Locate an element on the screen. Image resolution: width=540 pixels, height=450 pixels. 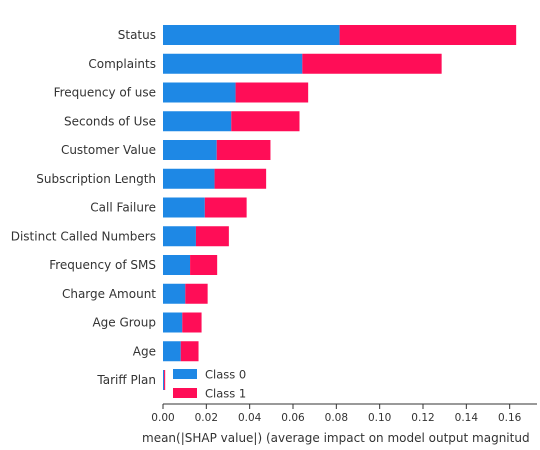
category-label: Age Group is located at coordinates (124, 323).